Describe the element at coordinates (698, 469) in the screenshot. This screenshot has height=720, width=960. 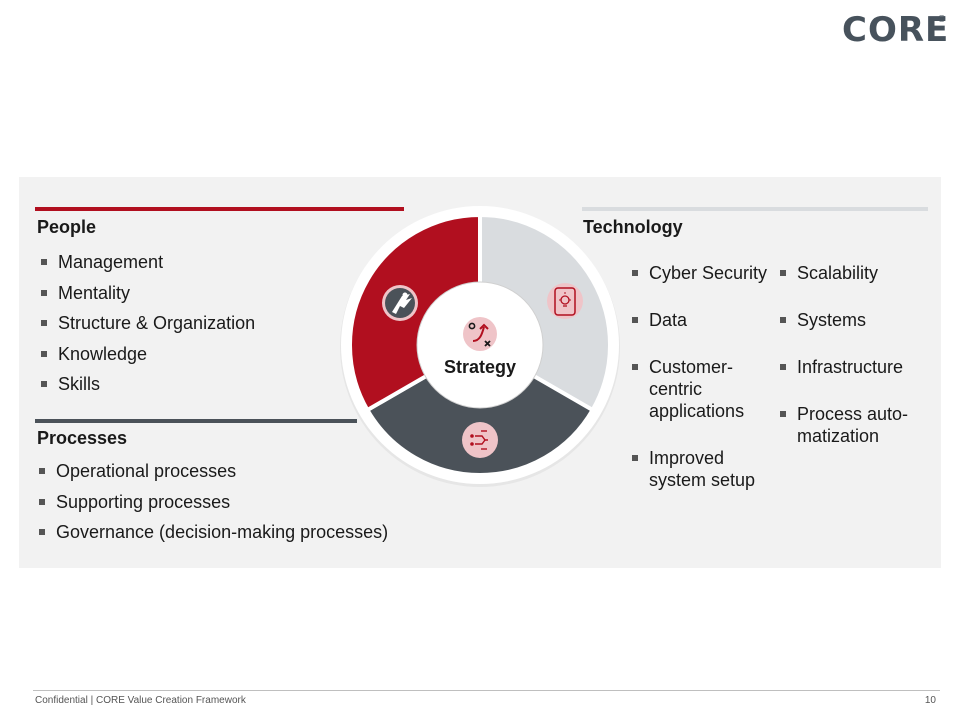
I see `list-item: Improved system setup` at that location.